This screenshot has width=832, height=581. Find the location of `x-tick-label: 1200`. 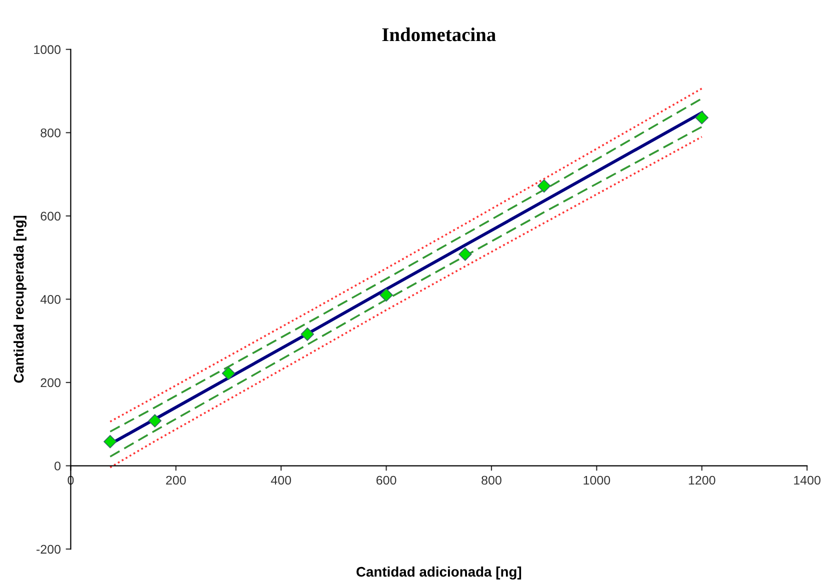

x-tick-label: 1200 is located at coordinates (702, 480).